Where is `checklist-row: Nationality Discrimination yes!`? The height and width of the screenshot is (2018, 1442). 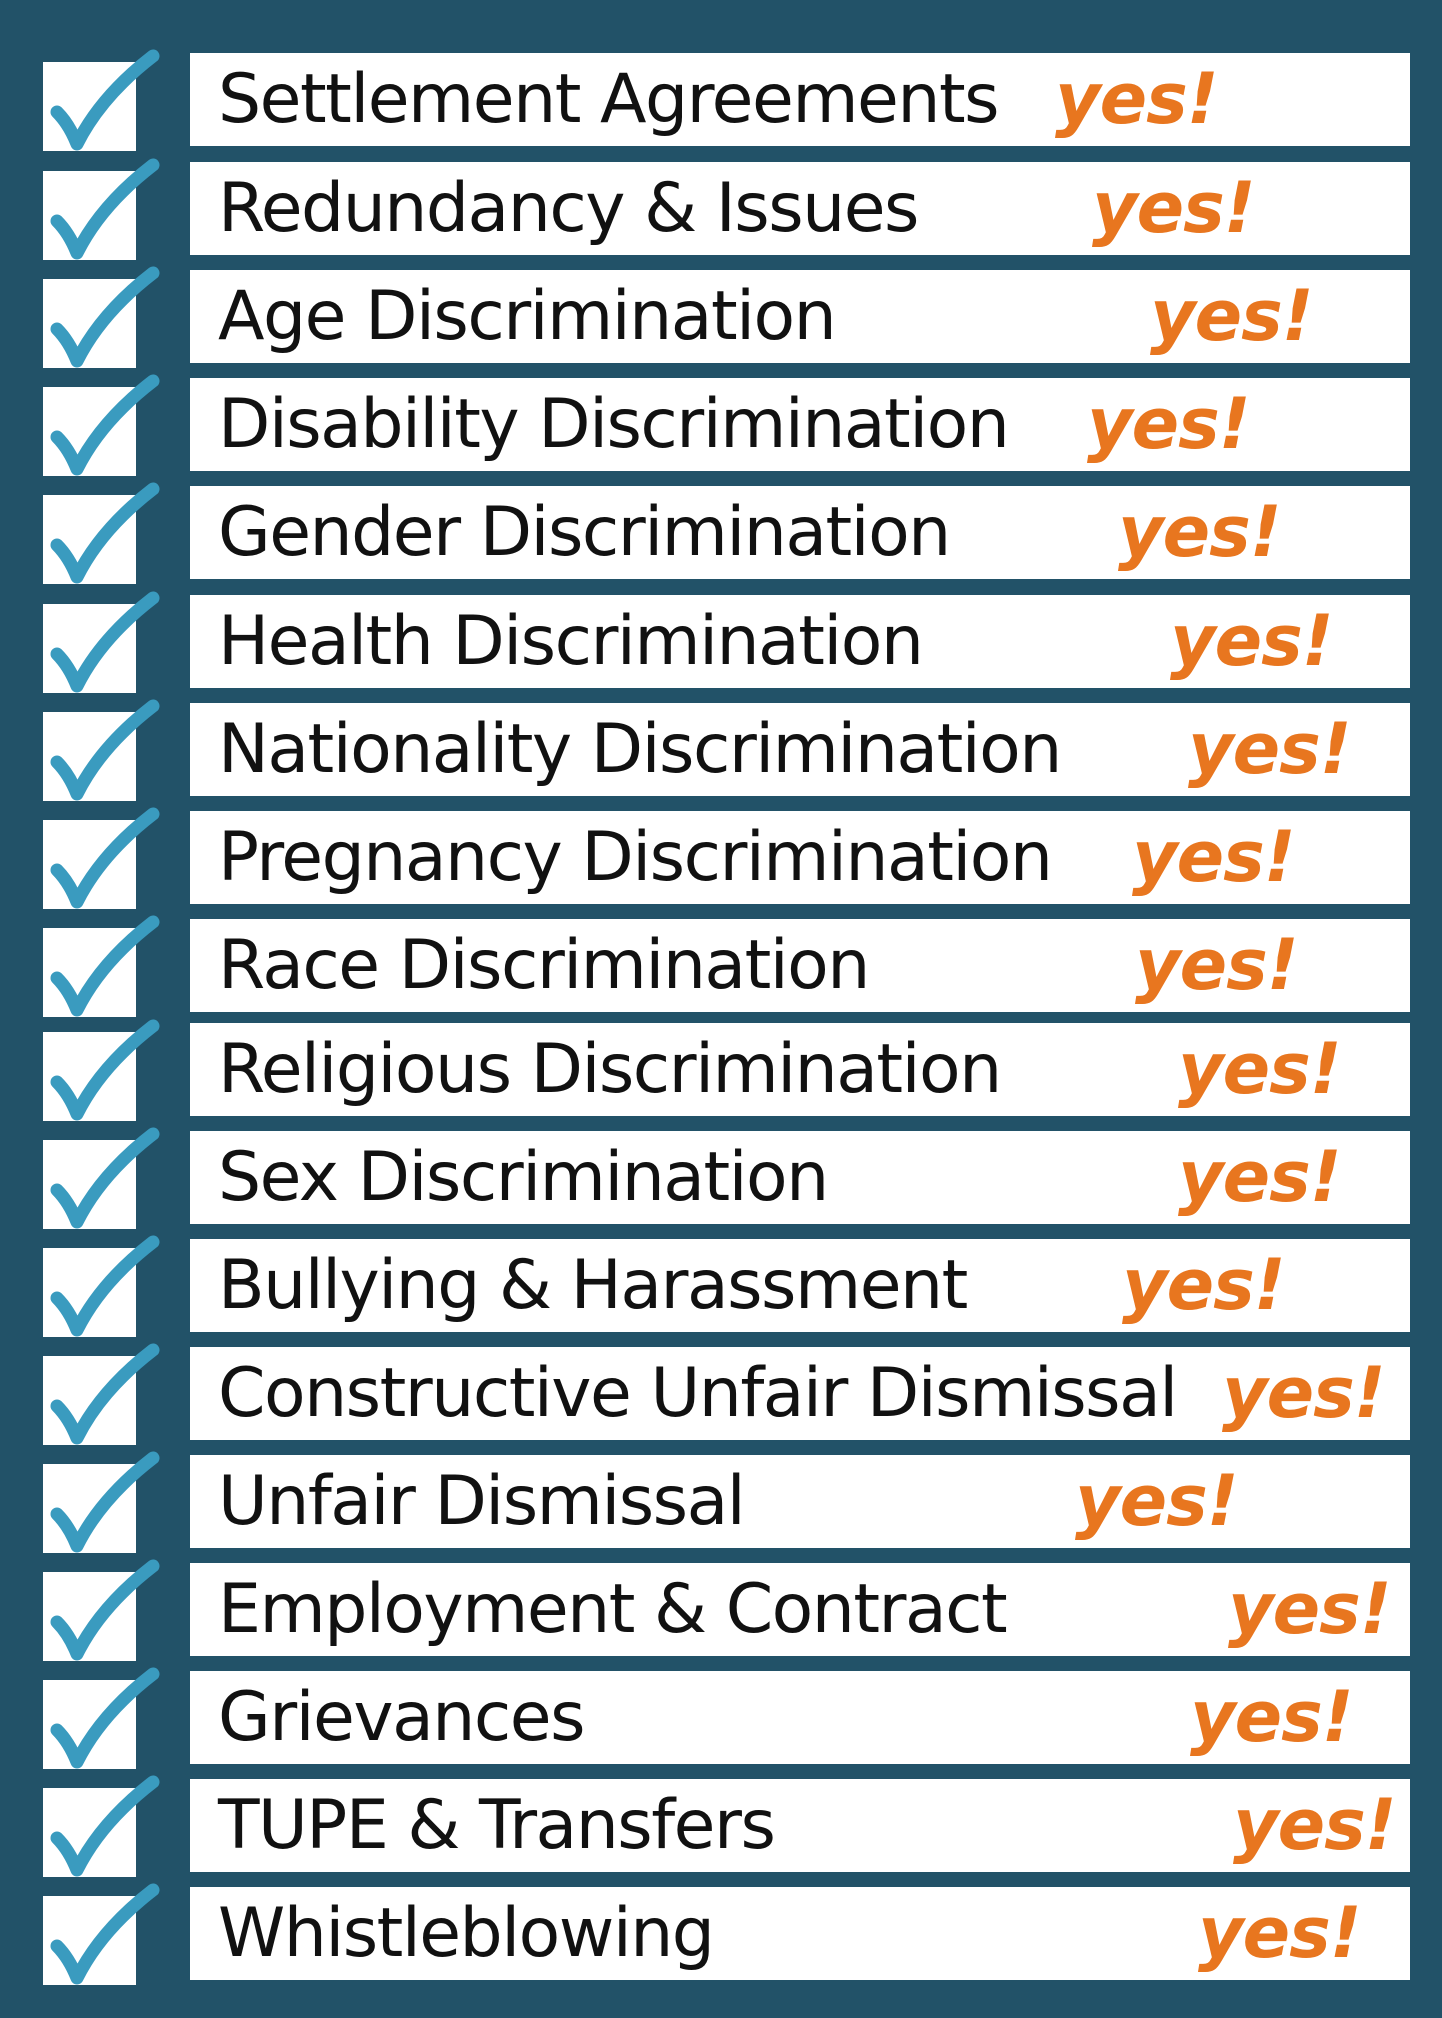
checklist-row: Nationality Discrimination yes! is located at coordinates (721, 750).